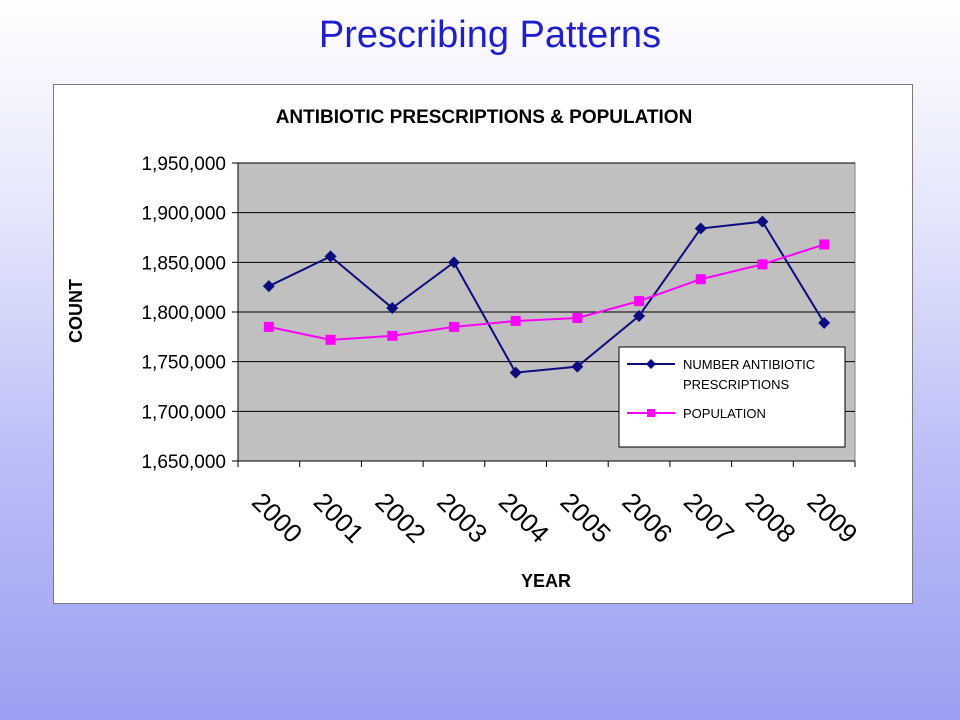 The image size is (960, 720). I want to click on legend-label: POPULATION, so click(724, 413).